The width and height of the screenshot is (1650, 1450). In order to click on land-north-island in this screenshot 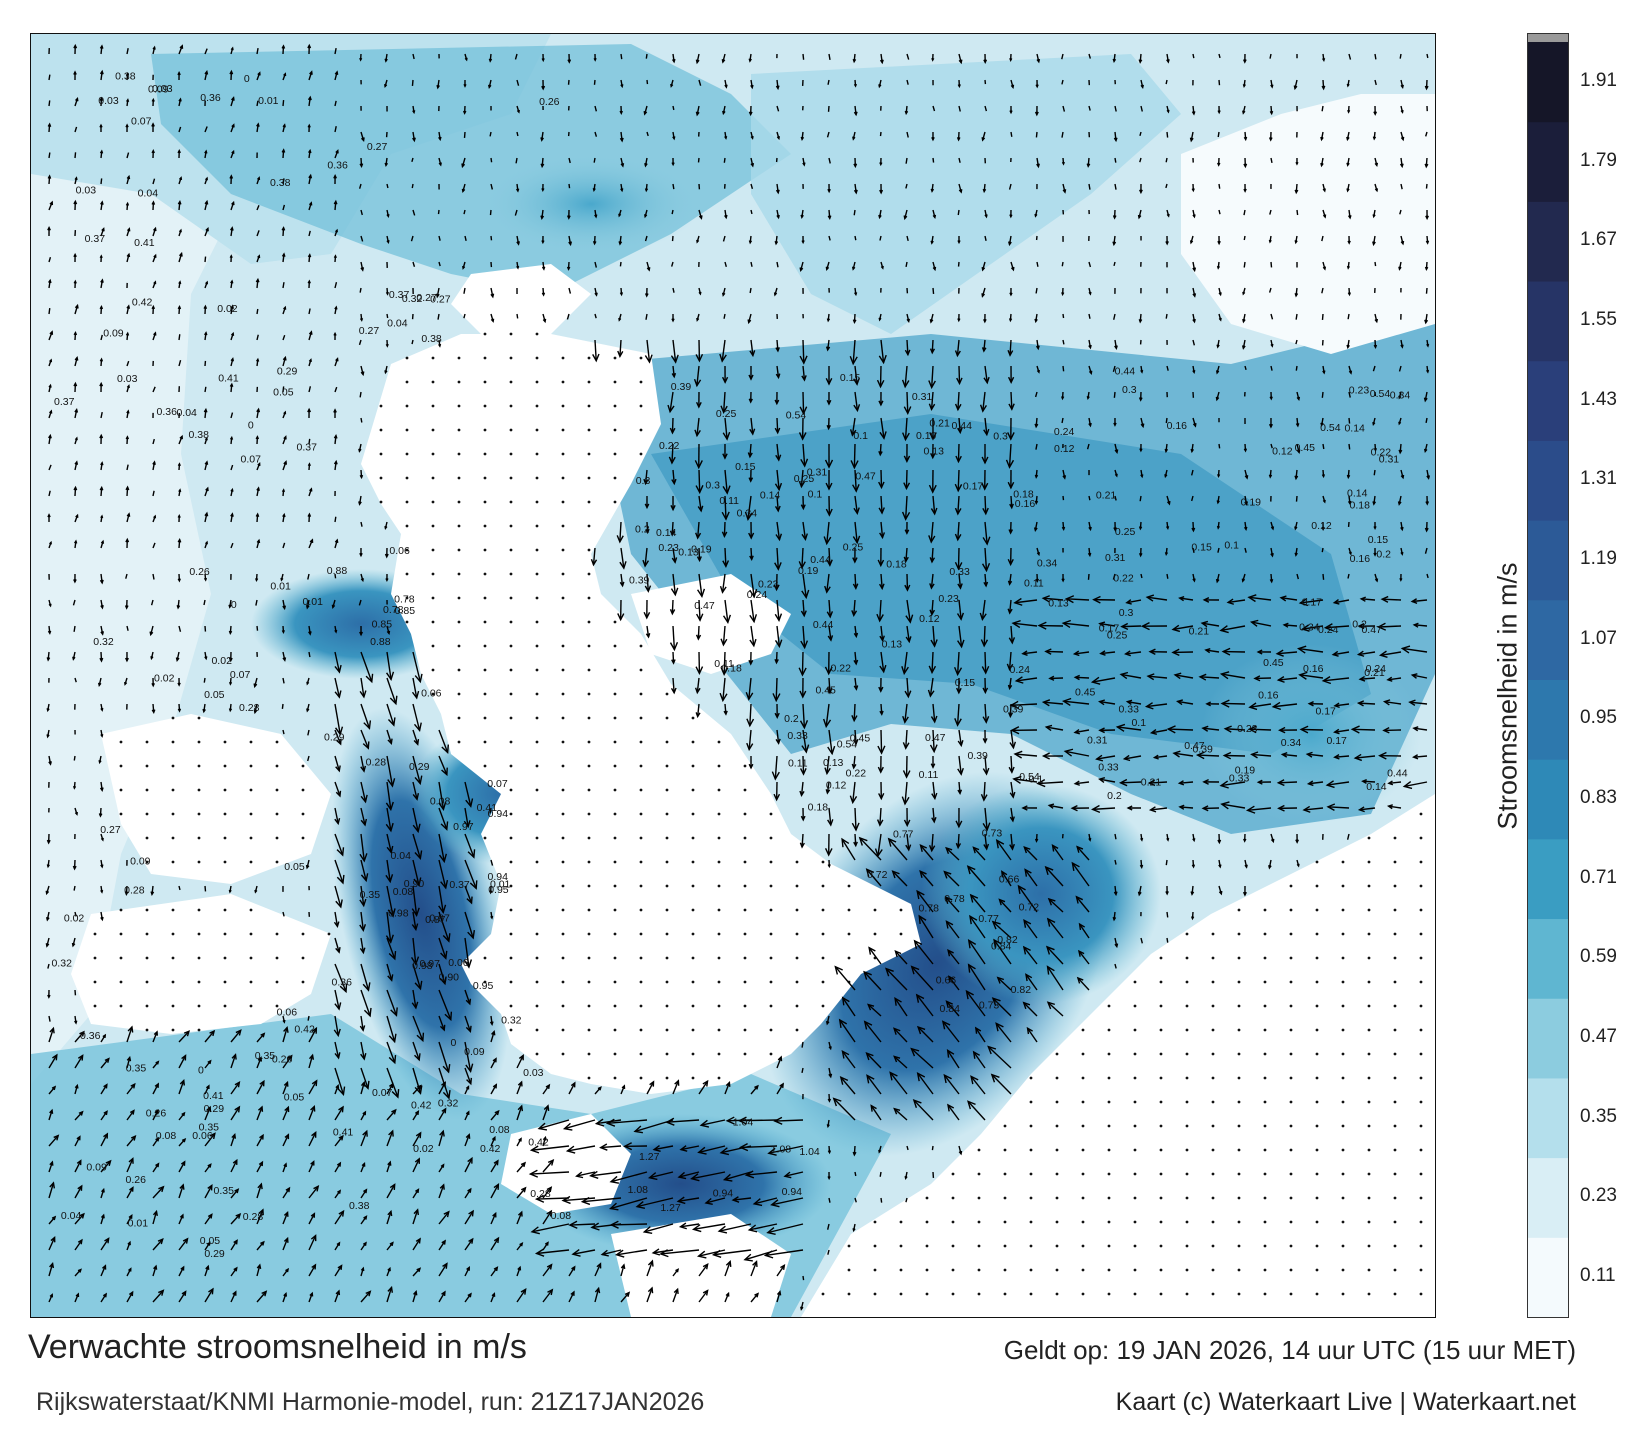, I will do `click(521, 299)`.